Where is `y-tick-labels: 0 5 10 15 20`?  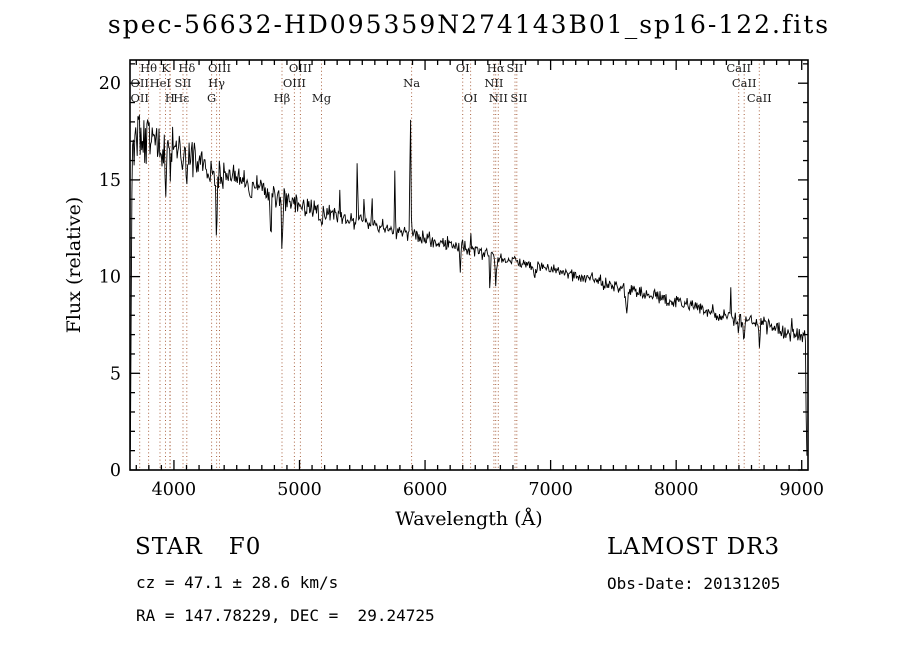 y-tick-labels: 0 5 10 15 20 is located at coordinates (110, 277).